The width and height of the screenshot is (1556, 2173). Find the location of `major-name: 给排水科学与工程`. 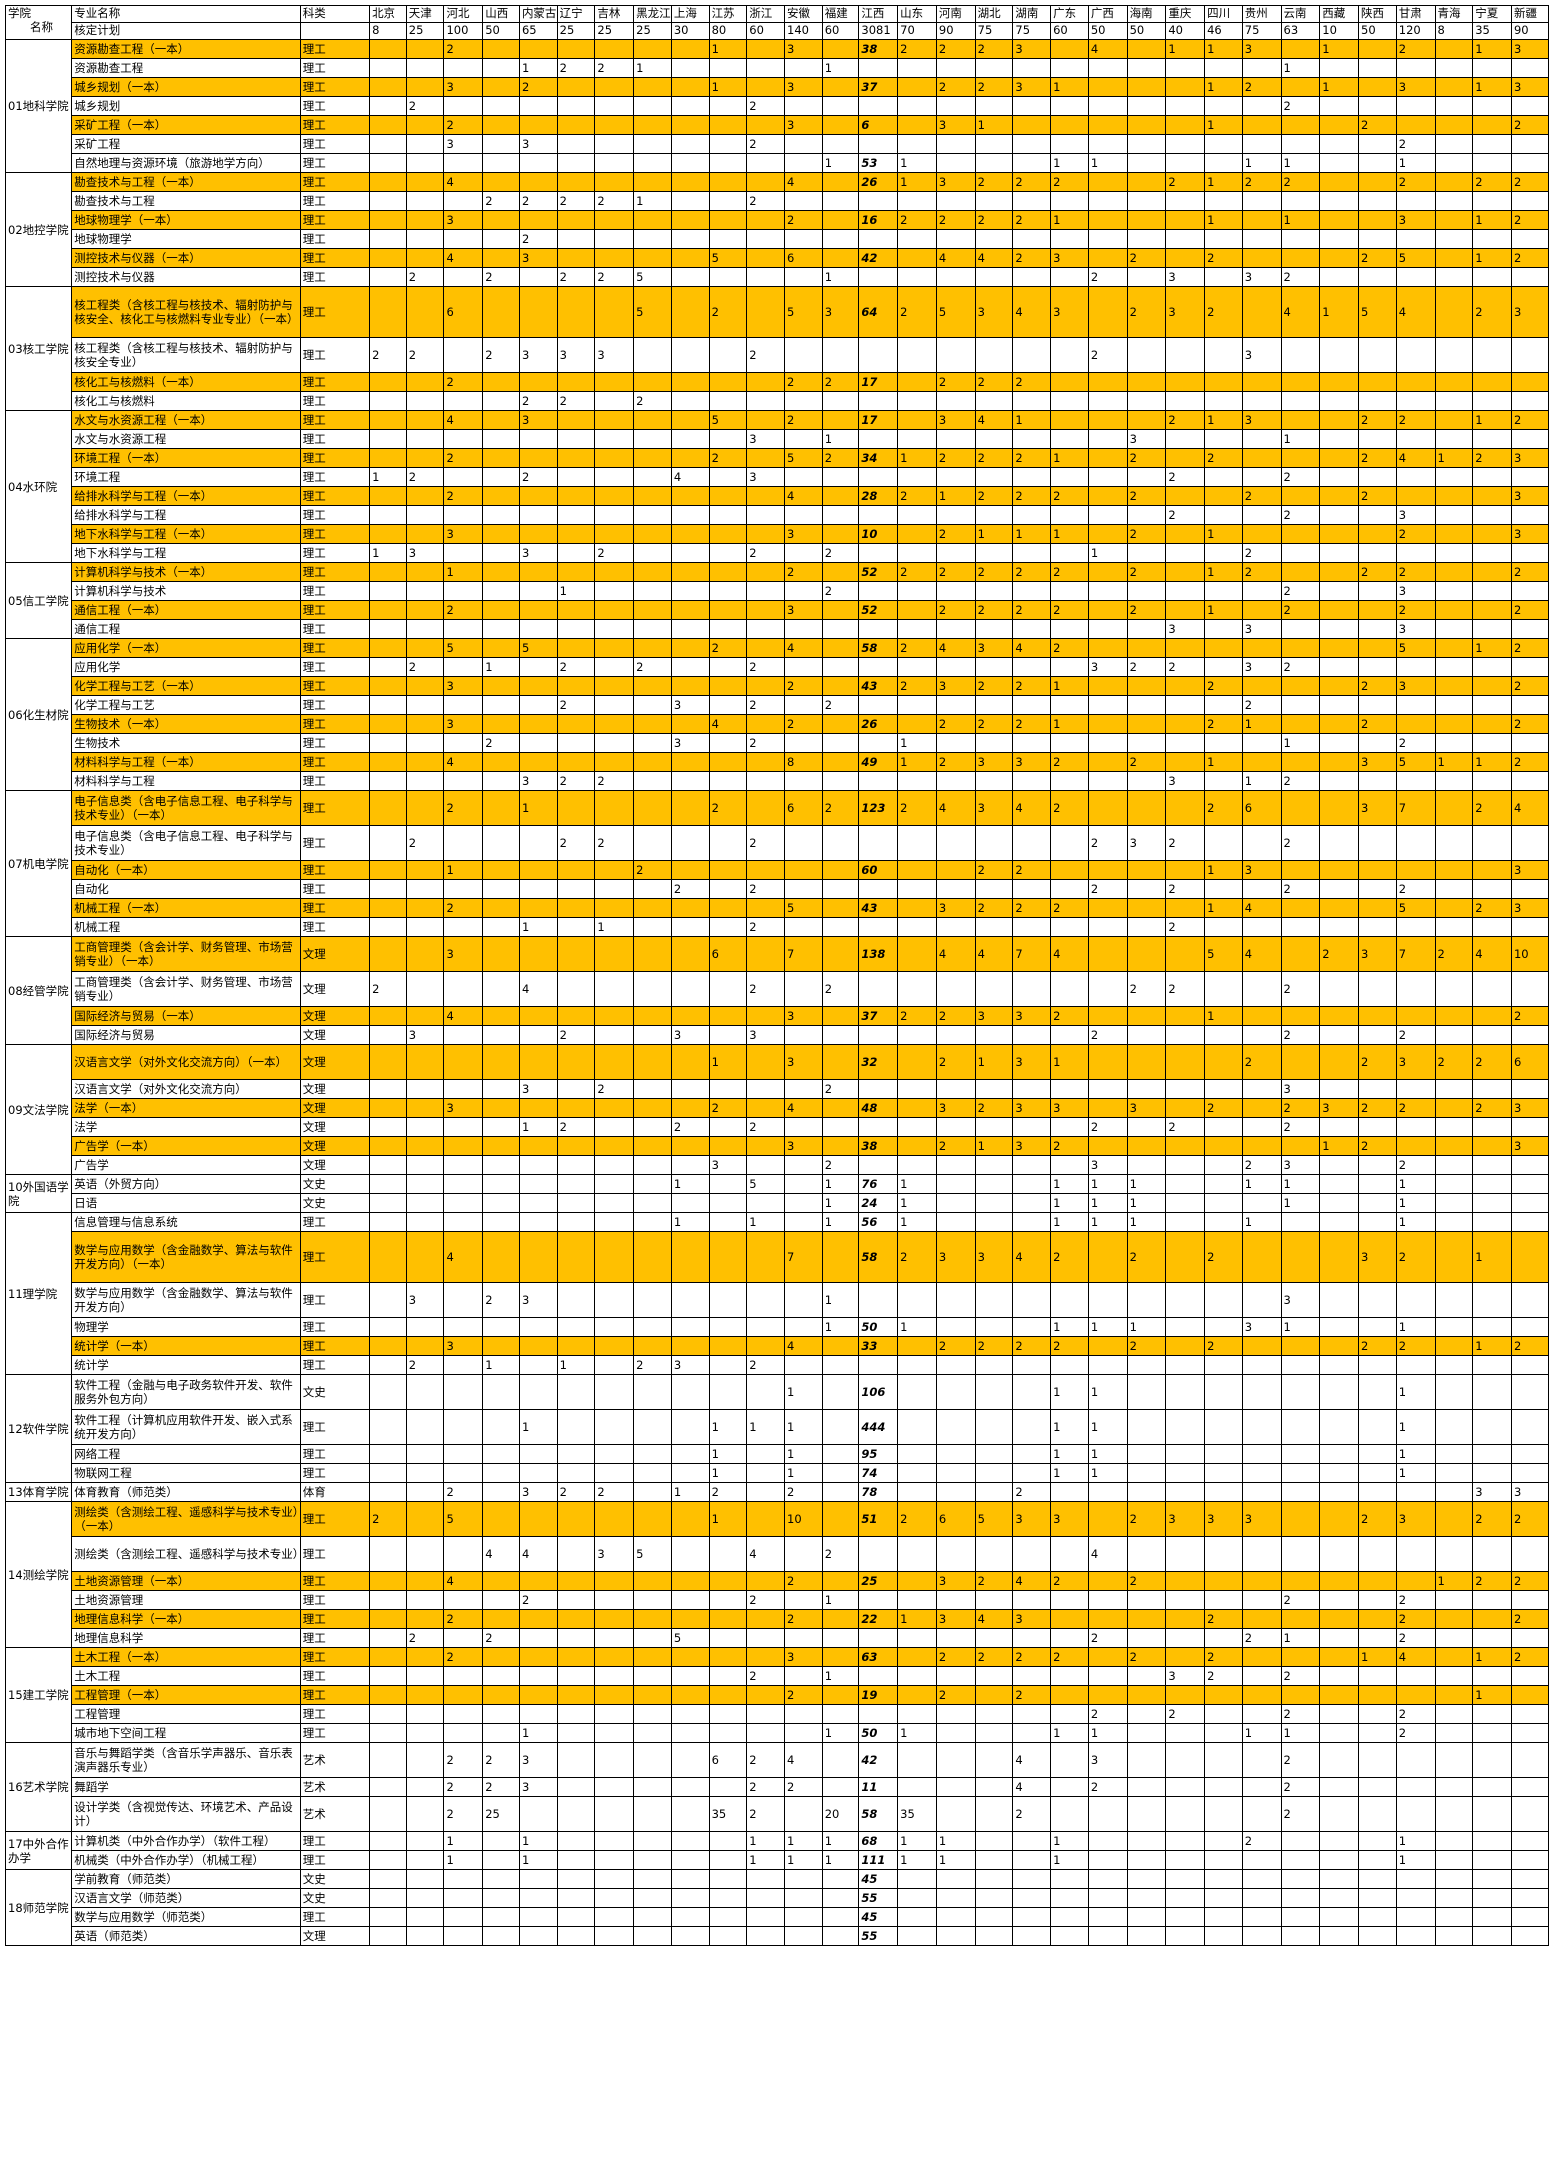

major-name: 给排水科学与工程 is located at coordinates (186, 515).